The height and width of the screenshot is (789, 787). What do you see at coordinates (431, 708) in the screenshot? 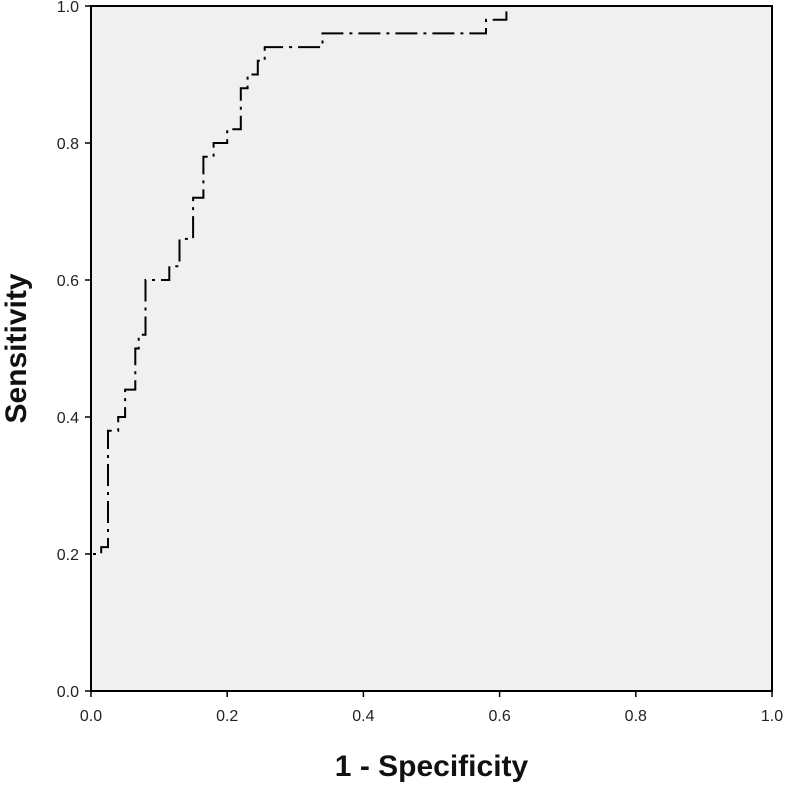
I see `x-axis: 0.0 0.2 0.4 0.6 0.8 1.0` at bounding box center [431, 708].